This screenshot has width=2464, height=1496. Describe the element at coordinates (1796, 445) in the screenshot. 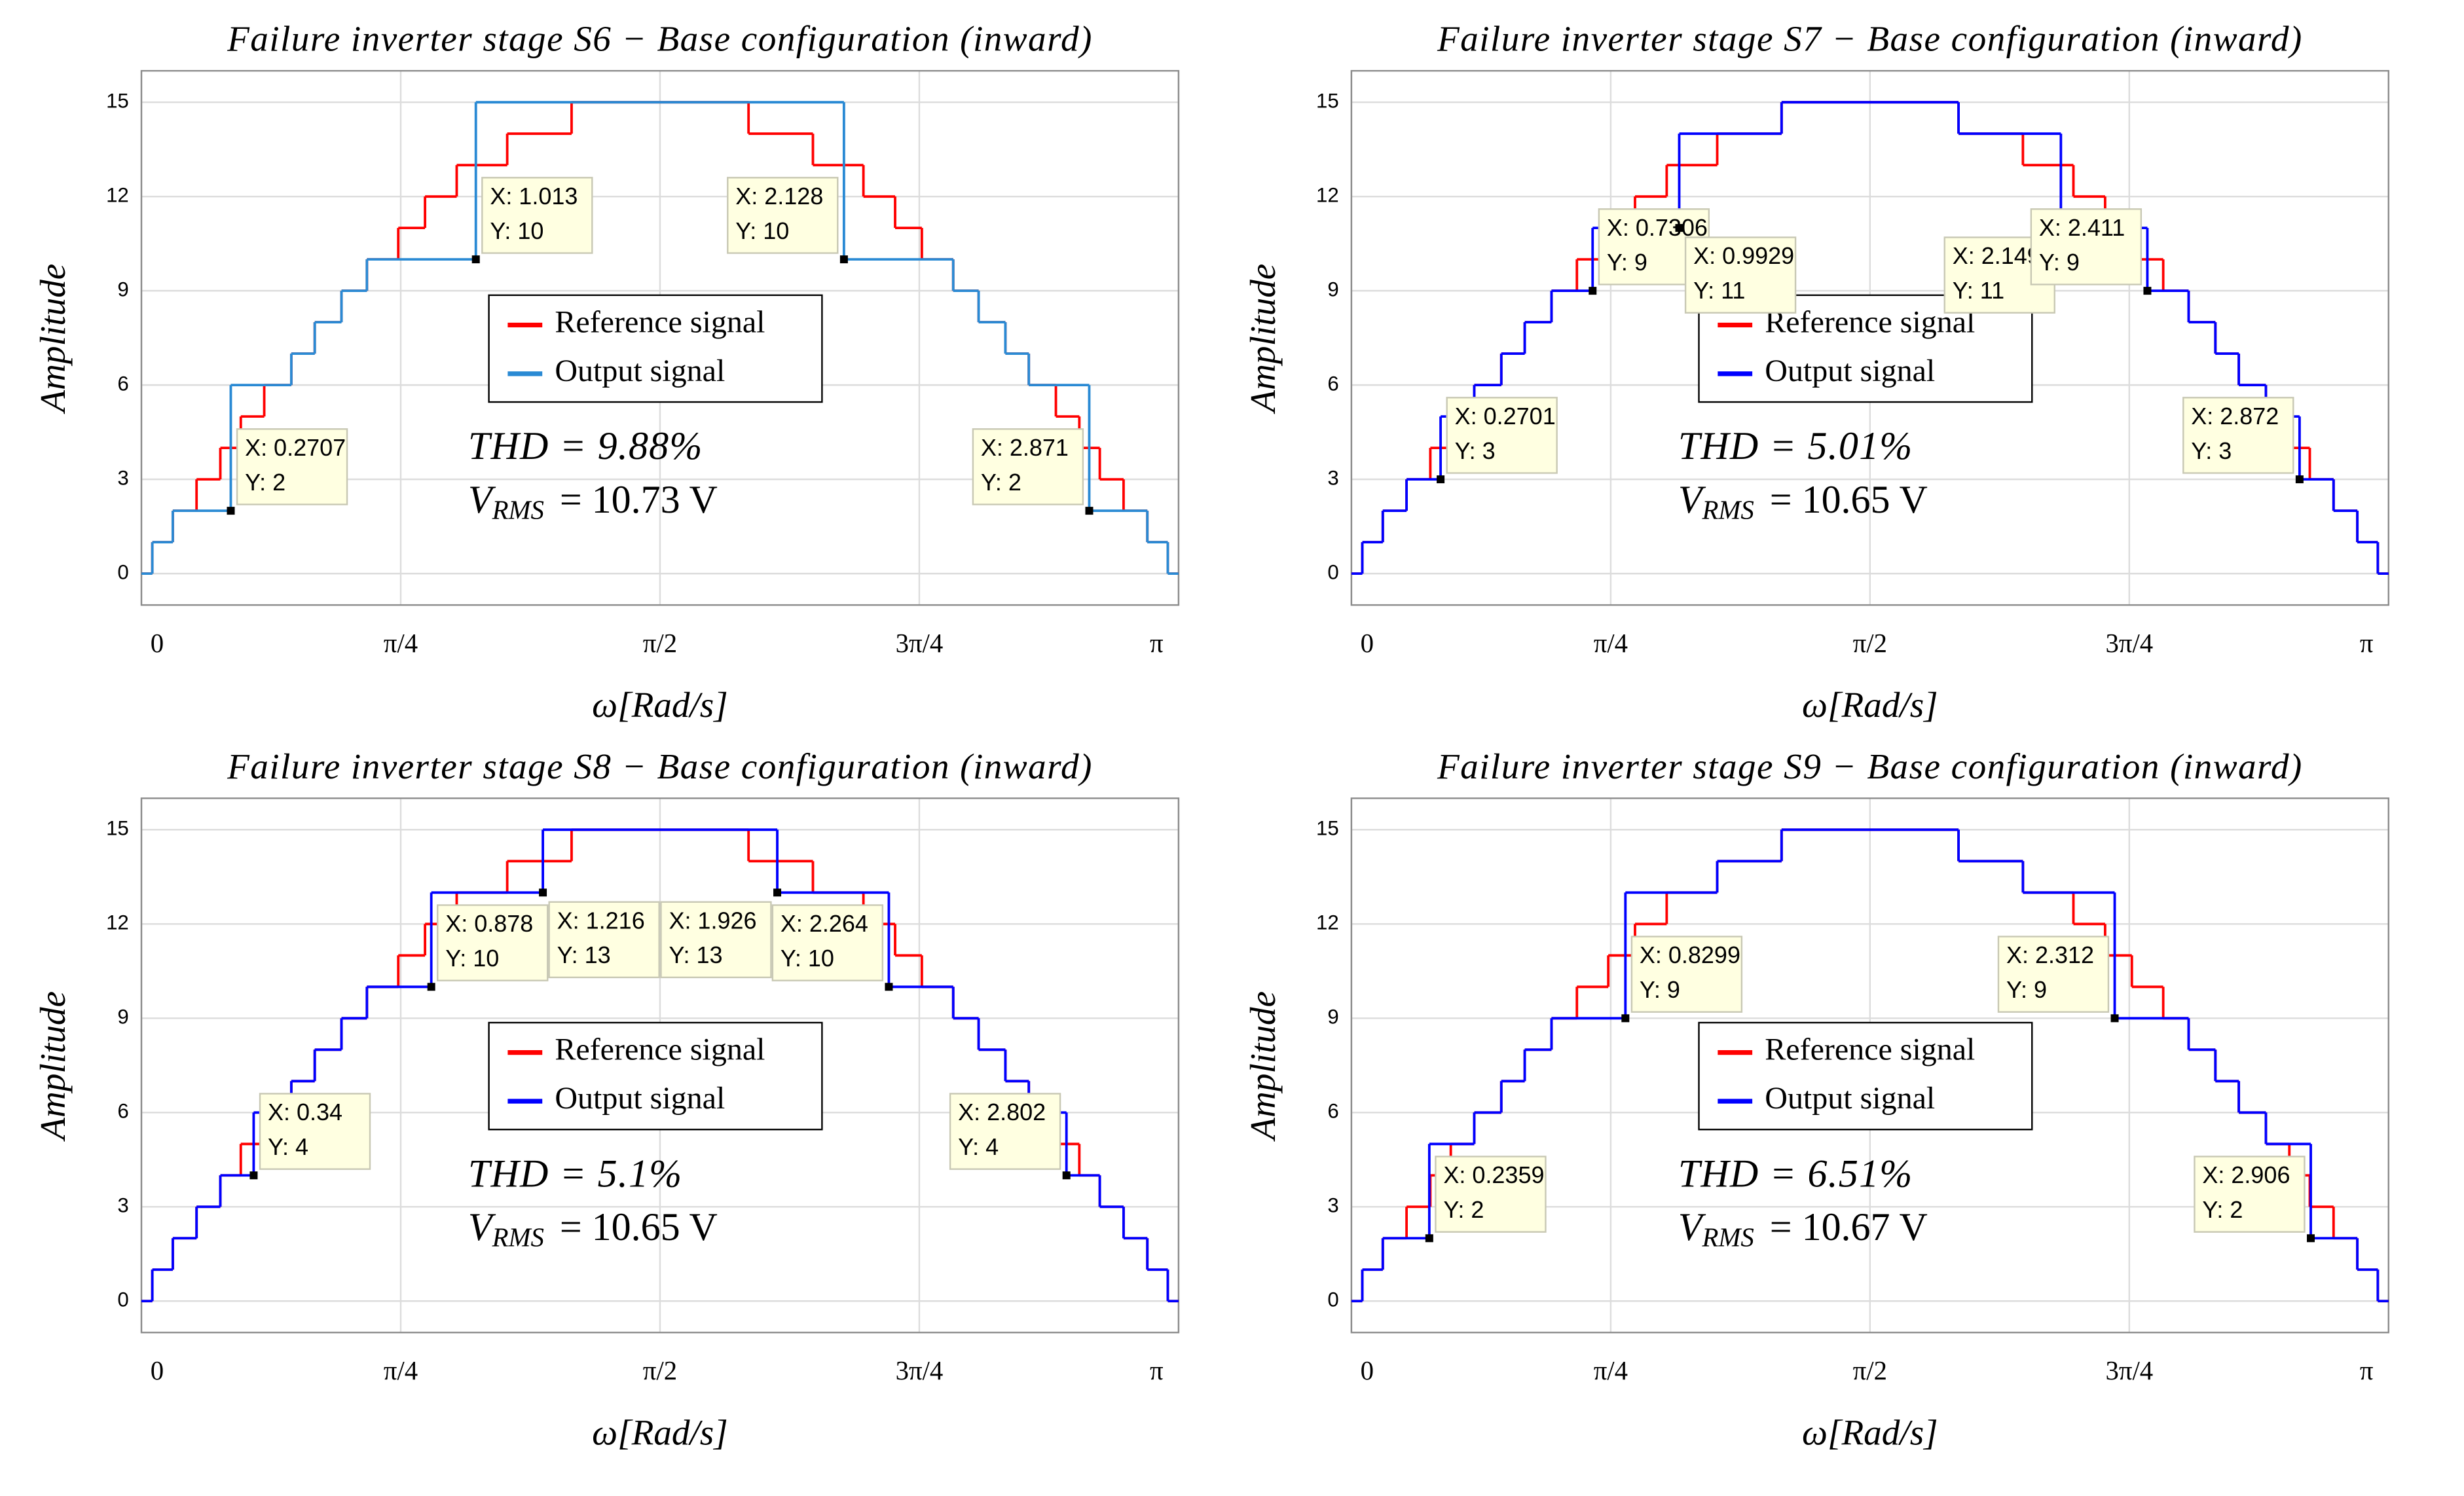

I see `thd-text: THD = 5.01%` at that location.